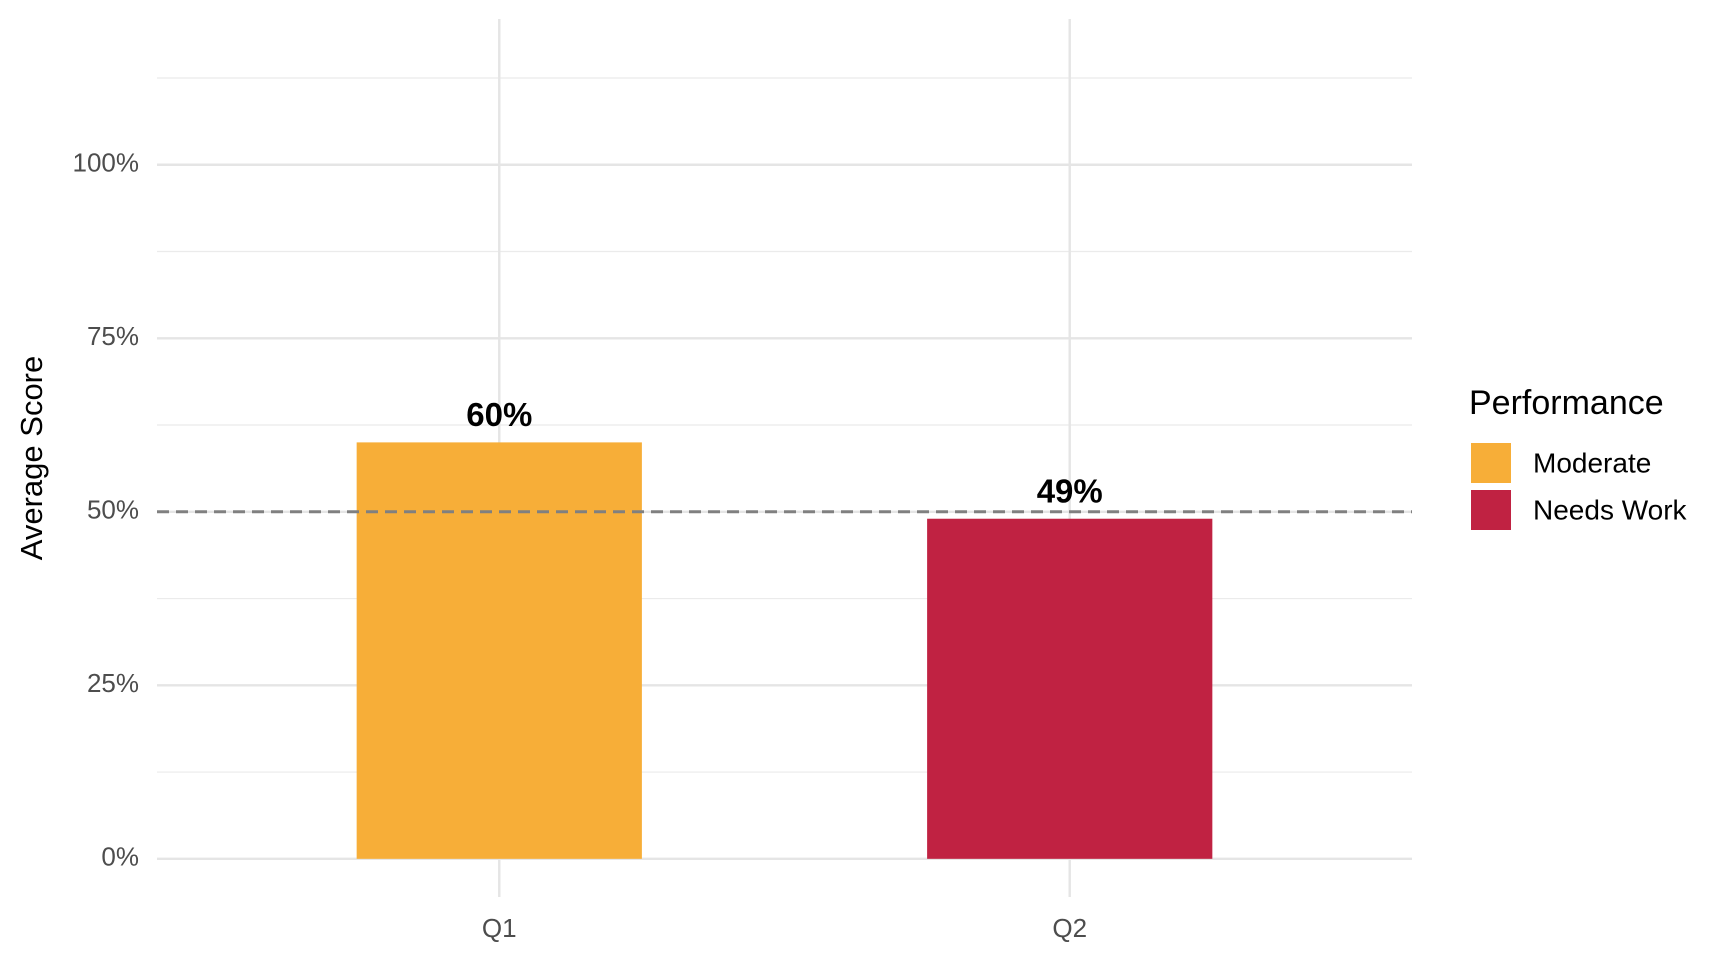 This screenshot has width=1728, height=960. Describe the element at coordinates (1592, 462) in the screenshot. I see `legend-label: Moderate` at that location.